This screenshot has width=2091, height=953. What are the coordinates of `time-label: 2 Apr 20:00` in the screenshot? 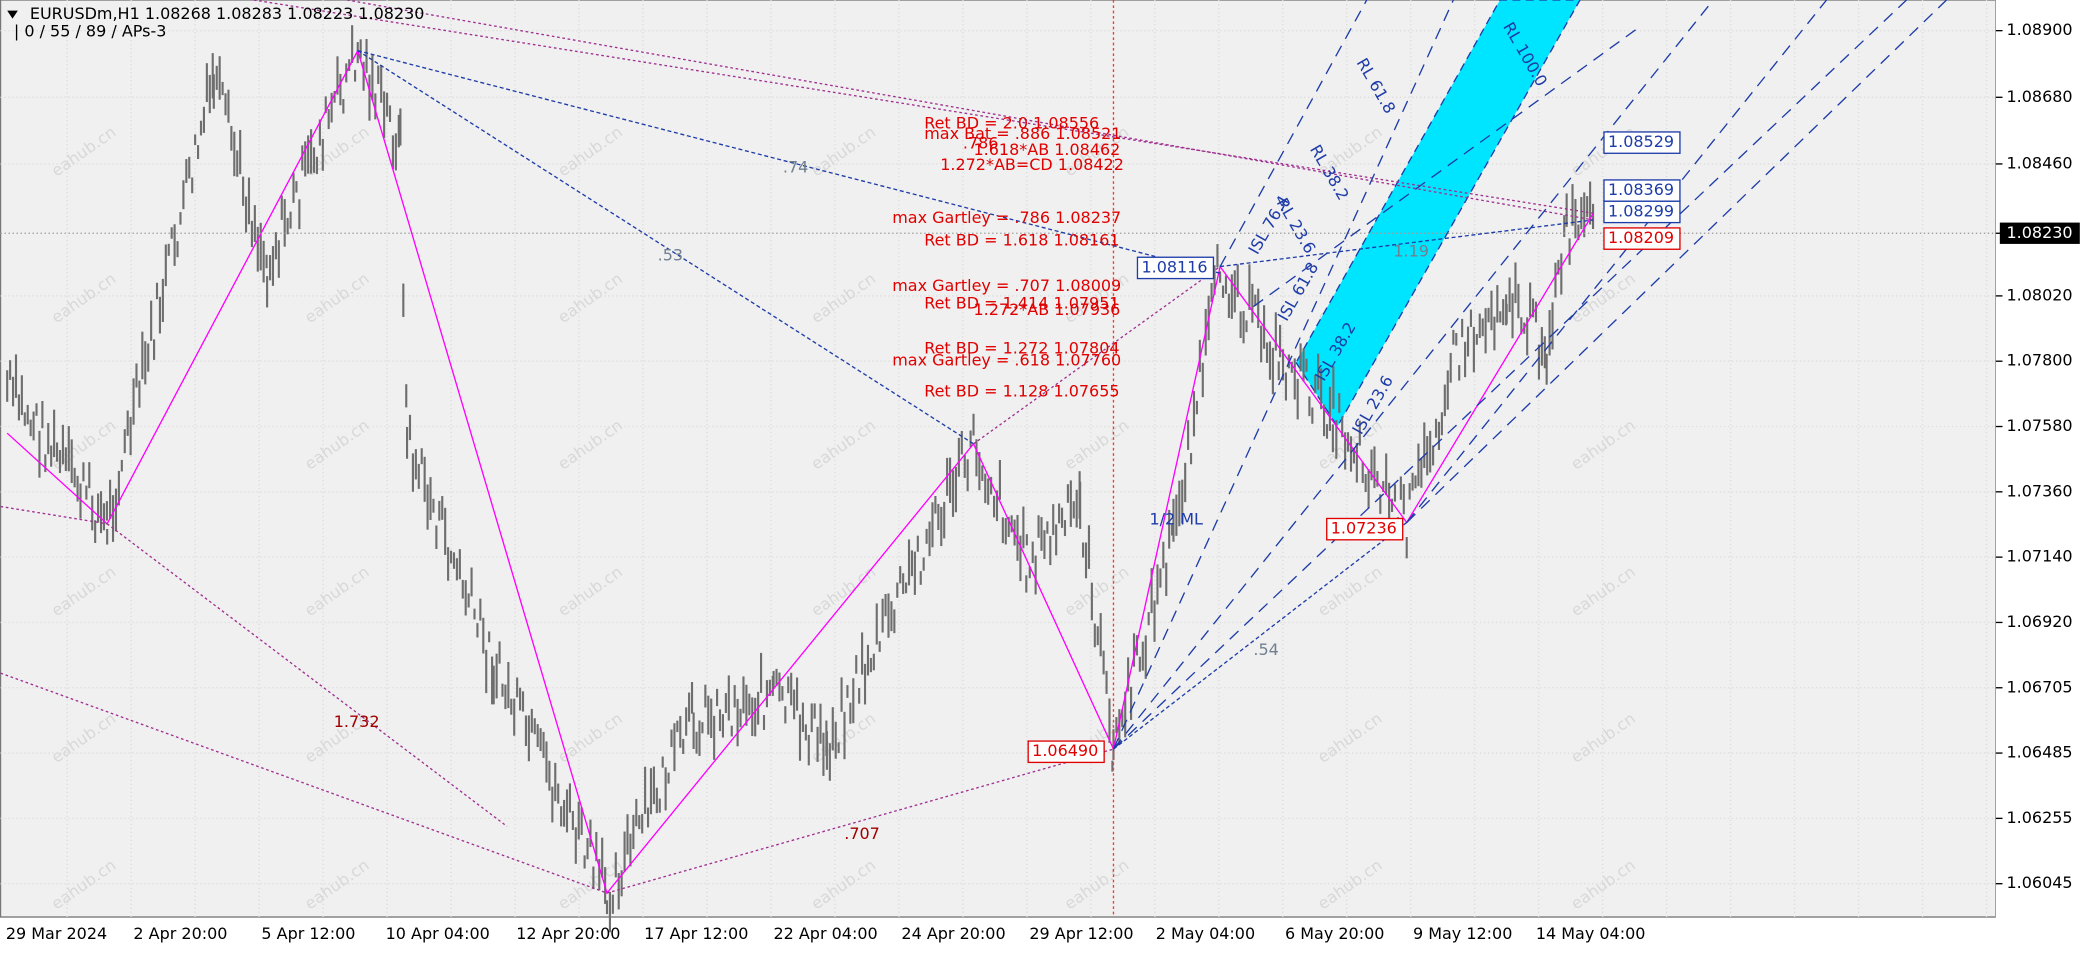 It's located at (180, 933).